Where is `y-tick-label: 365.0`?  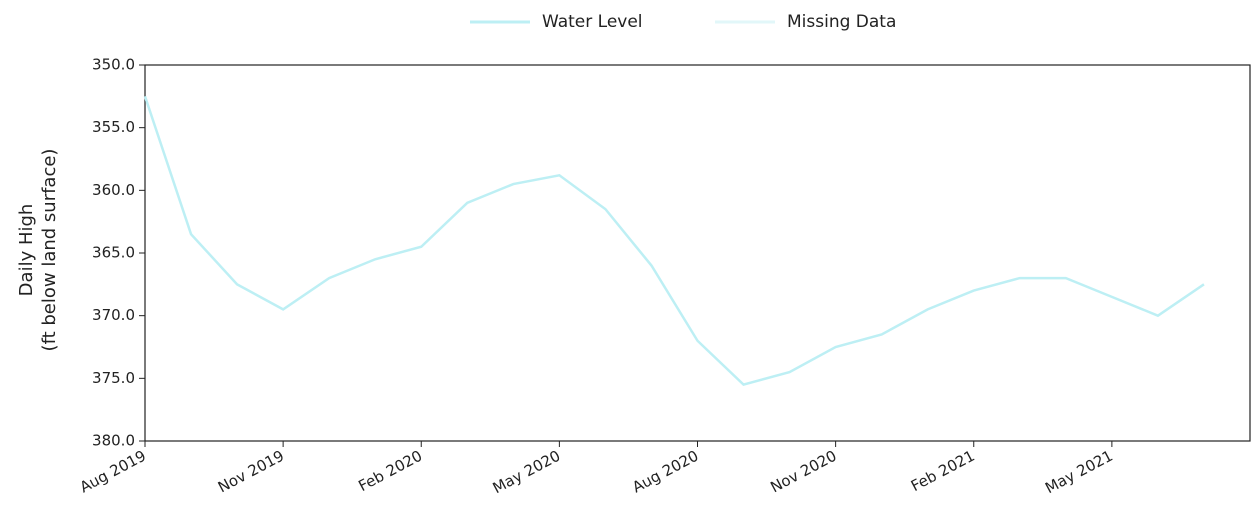 y-tick-label: 365.0 is located at coordinates (113, 253).